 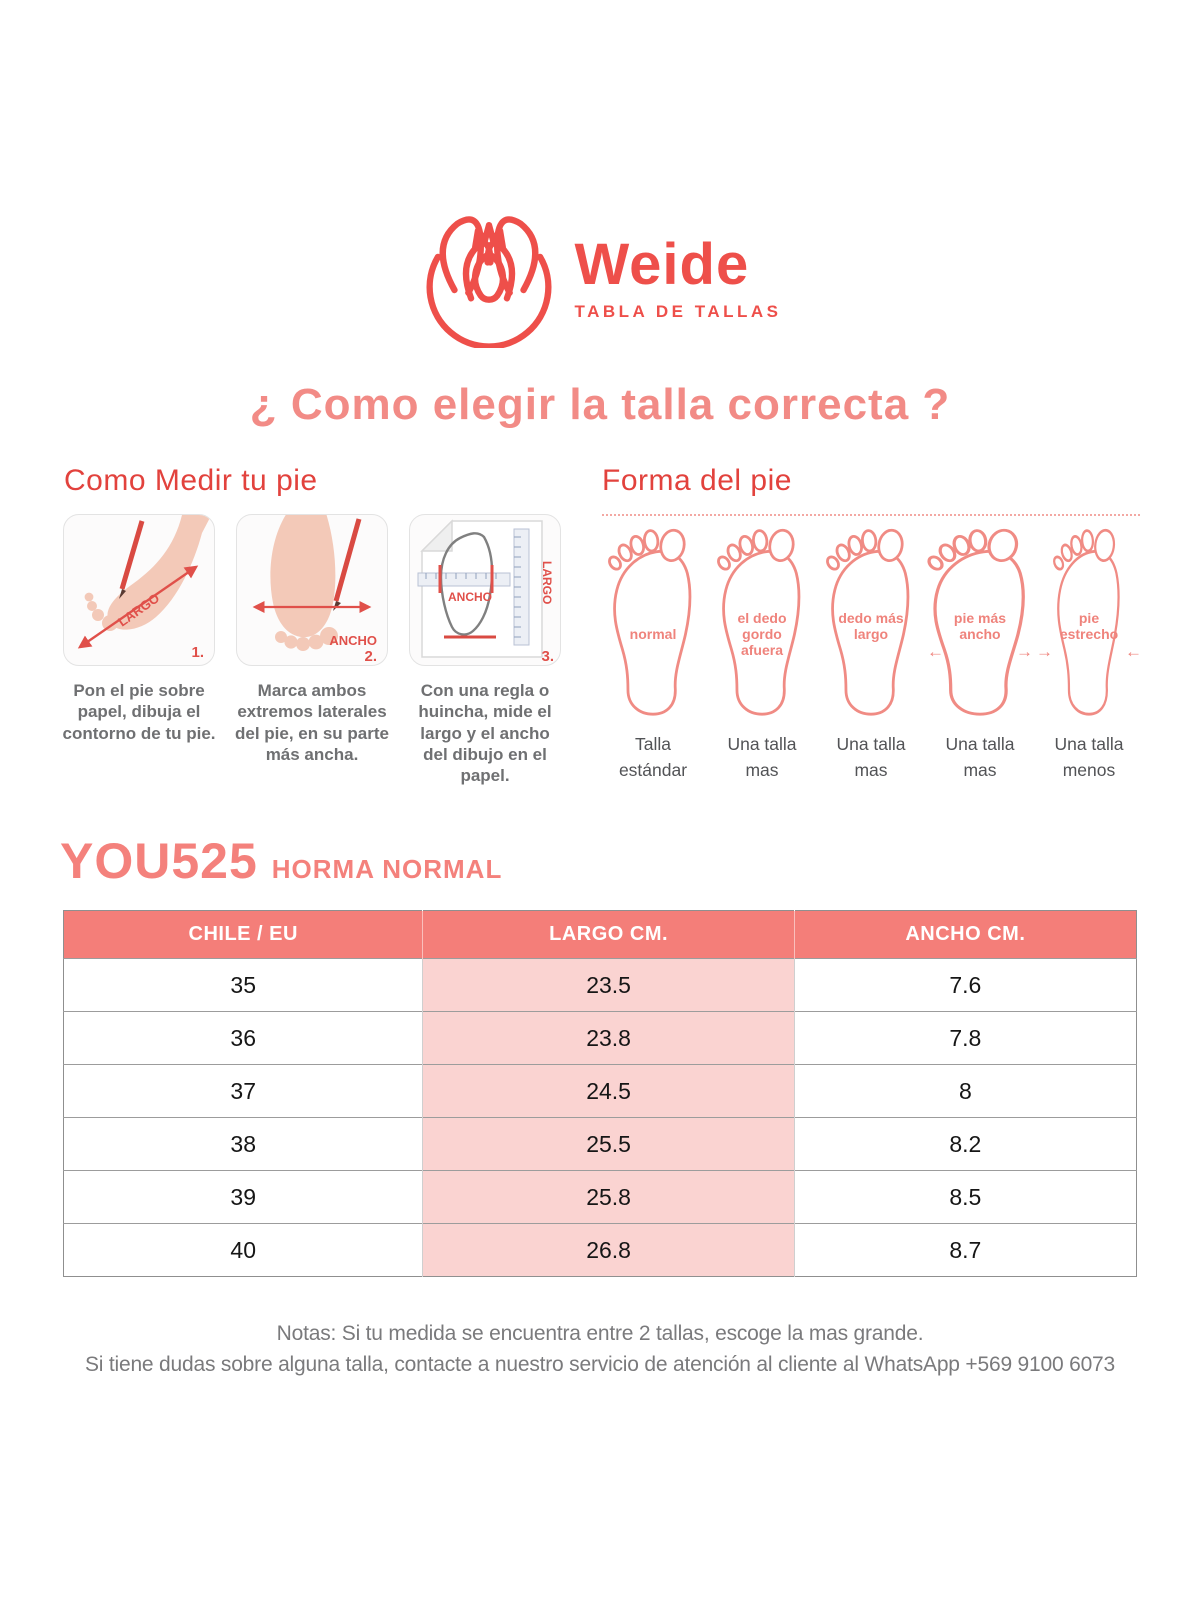 What do you see at coordinates (965, 1197) in the screenshot?
I see `ancho-cell: 8.5` at bounding box center [965, 1197].